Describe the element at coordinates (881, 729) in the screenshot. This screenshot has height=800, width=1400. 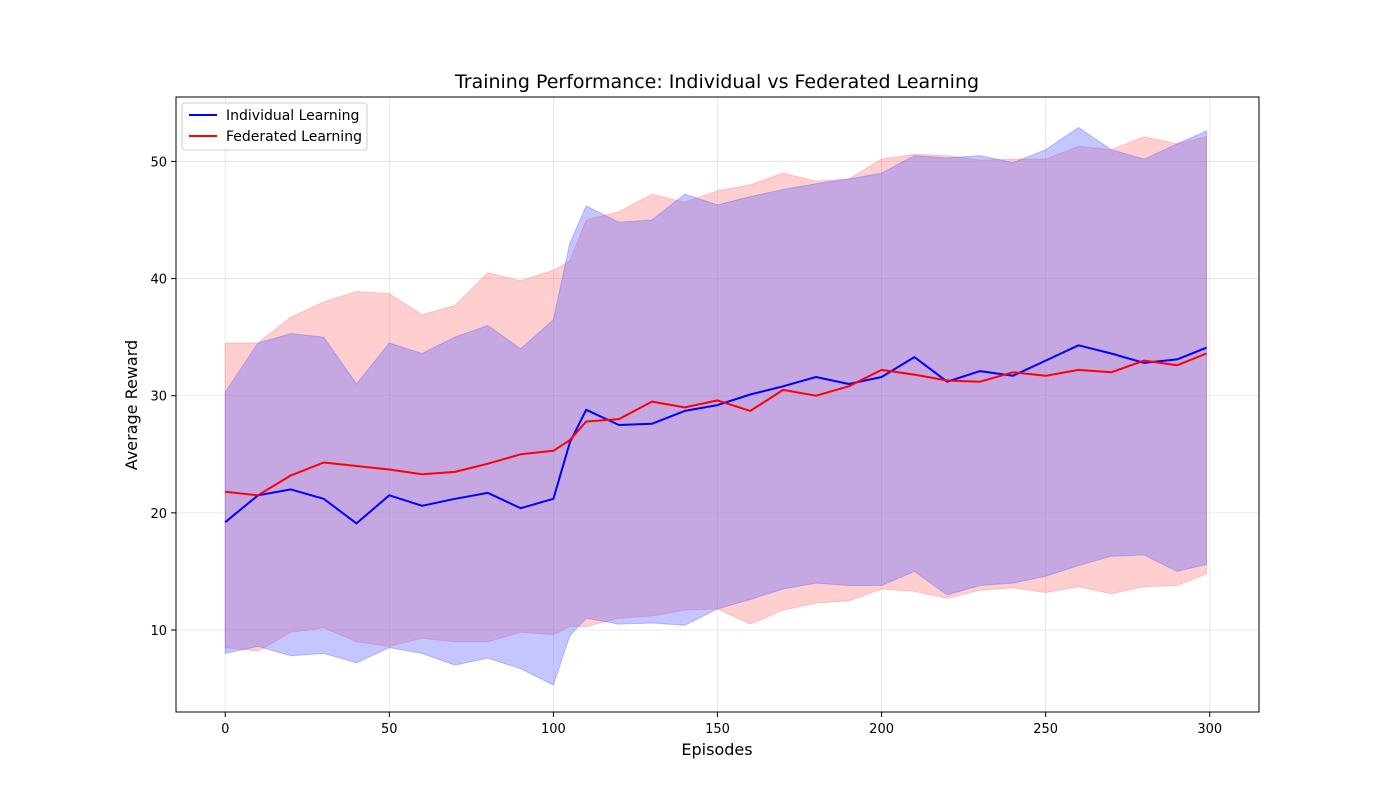
I see `x-tick-label: 200` at that location.